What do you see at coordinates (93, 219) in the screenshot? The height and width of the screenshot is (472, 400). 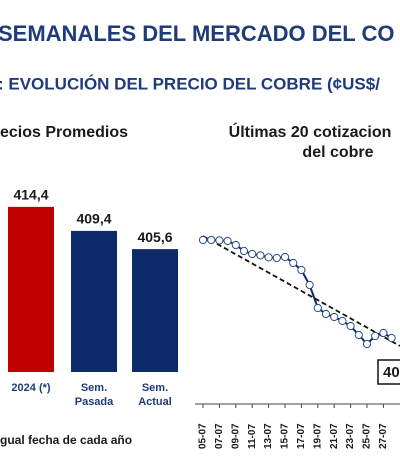 I see `value-label: 409,4` at bounding box center [93, 219].